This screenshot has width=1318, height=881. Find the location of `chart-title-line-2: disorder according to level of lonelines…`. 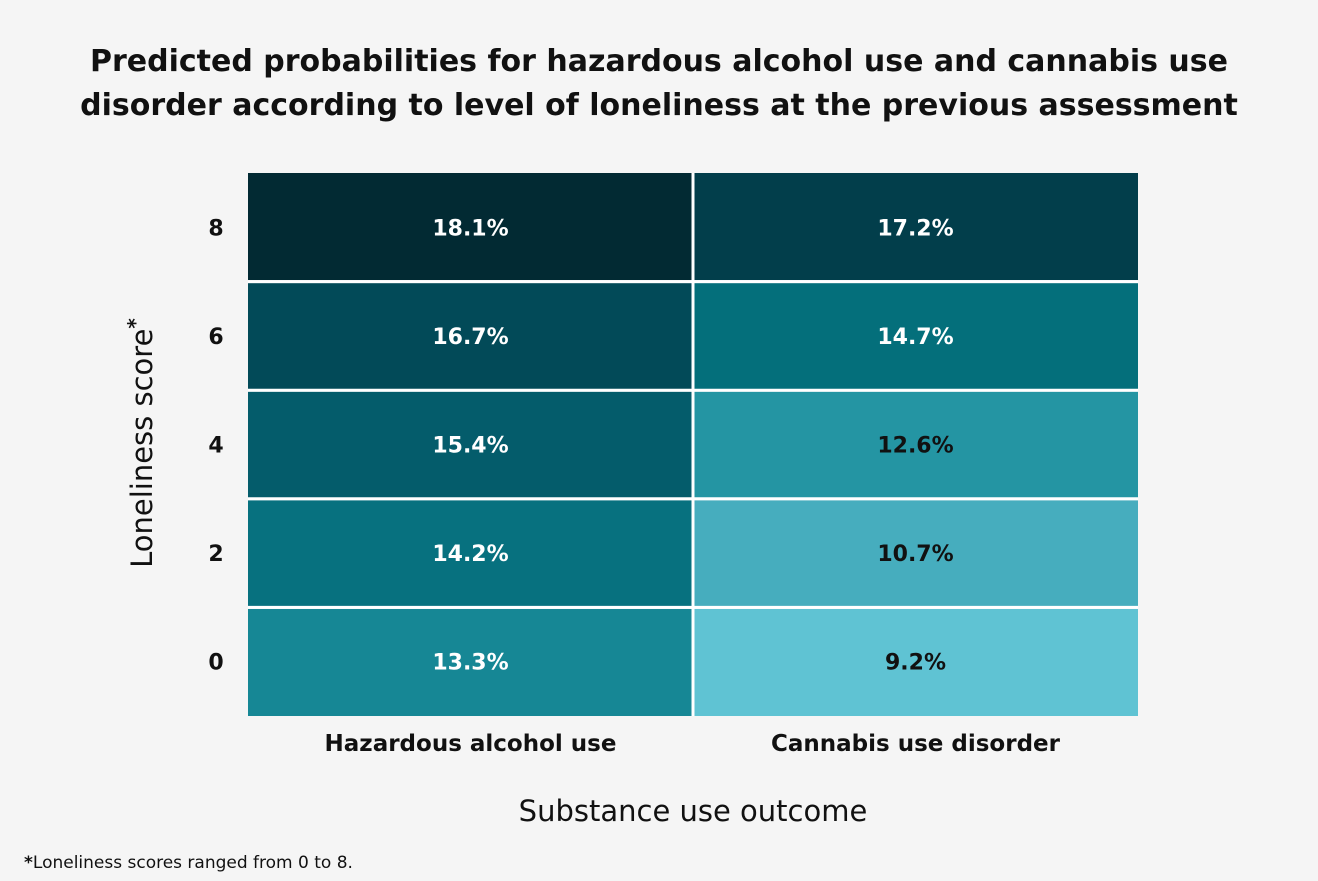

chart-title-line-2: disorder according to level of lonelines… is located at coordinates (659, 105).